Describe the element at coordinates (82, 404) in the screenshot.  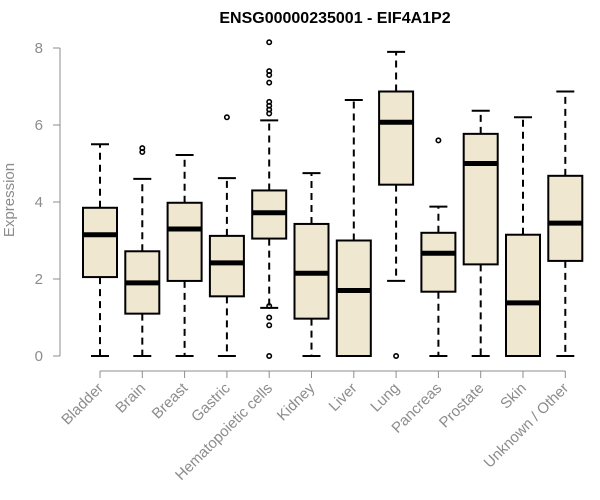
I see `x-tick-label: Bladder` at that location.